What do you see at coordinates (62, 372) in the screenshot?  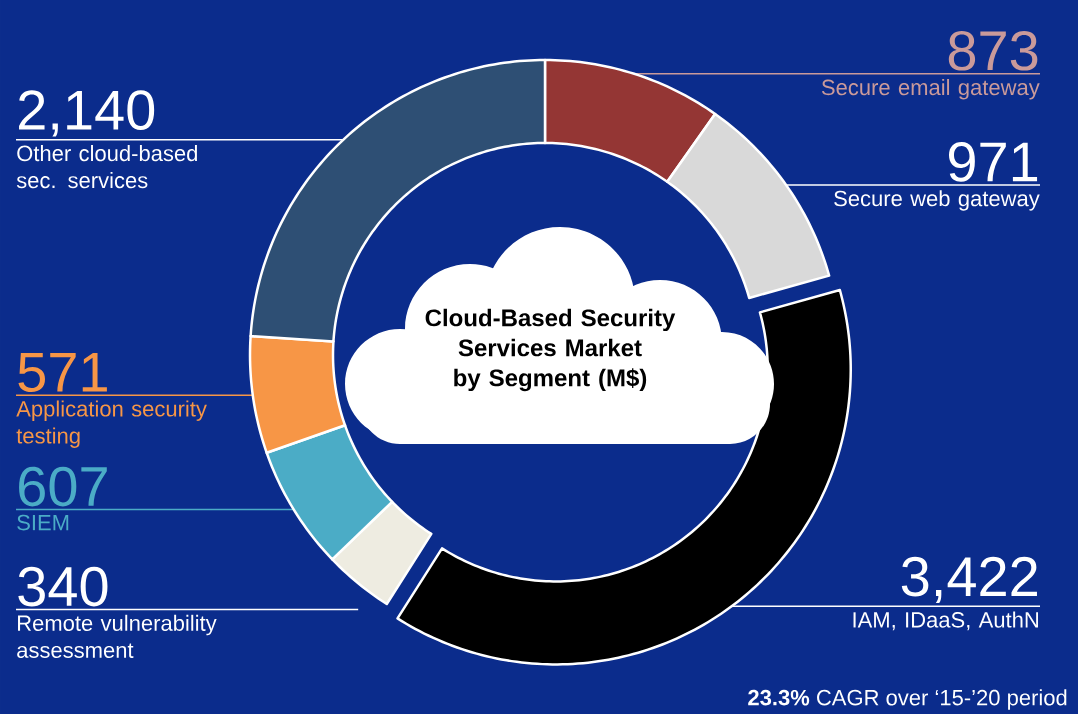 I see `data-label: 571` at bounding box center [62, 372].